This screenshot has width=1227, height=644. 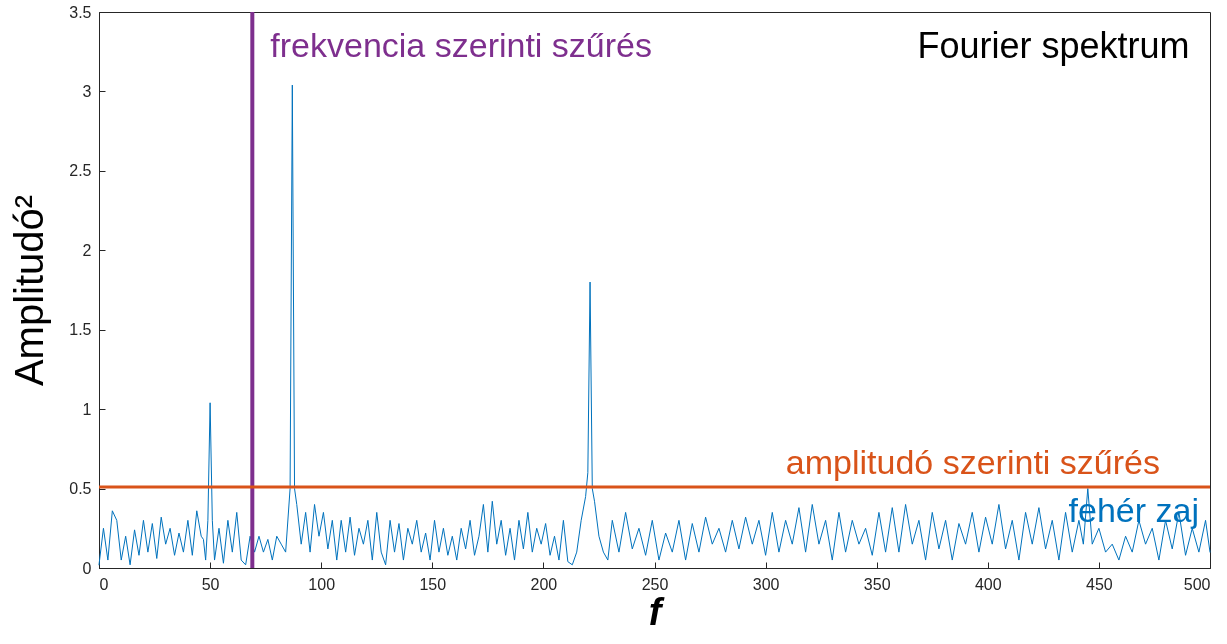 I want to click on x-tick-label: 200, so click(x=544, y=584).